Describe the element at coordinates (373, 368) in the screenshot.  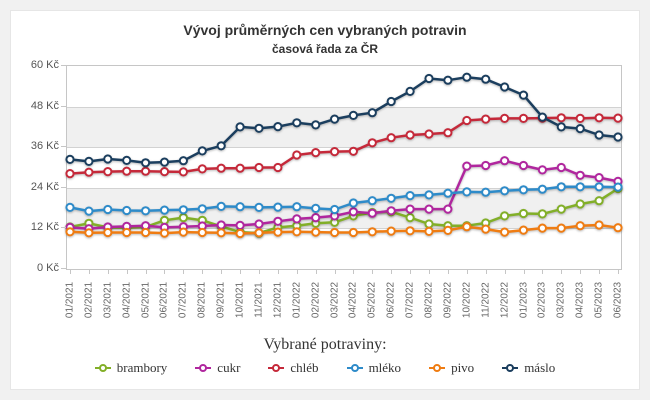
I see `legend-item-mléko: mléko` at that location.